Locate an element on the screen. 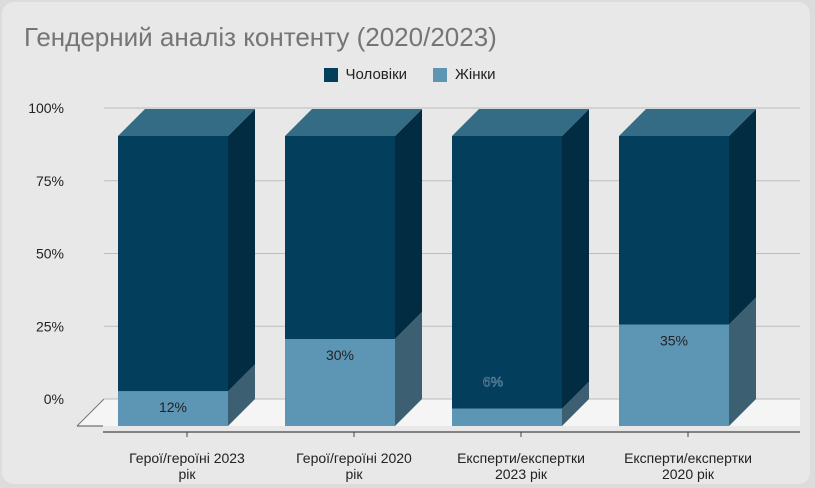 This screenshot has height=488, width=815. data-label: 30% is located at coordinates (340, 355).